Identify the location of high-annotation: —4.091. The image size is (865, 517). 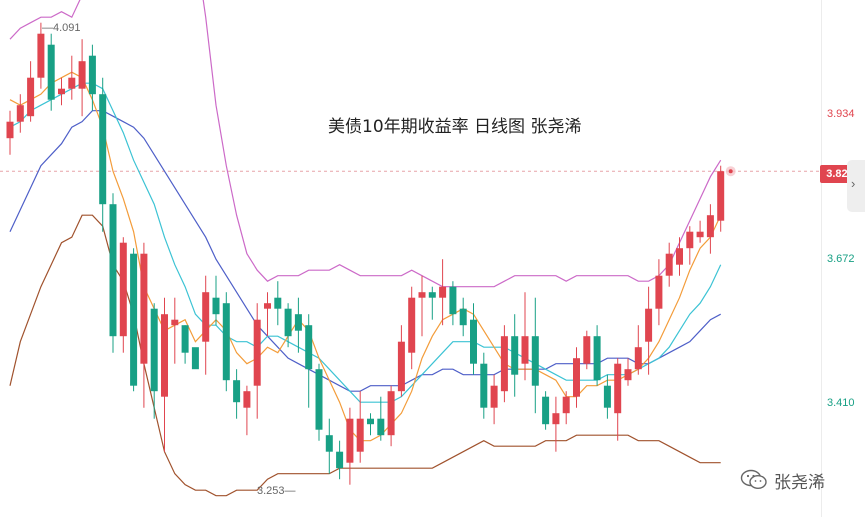
(61, 28).